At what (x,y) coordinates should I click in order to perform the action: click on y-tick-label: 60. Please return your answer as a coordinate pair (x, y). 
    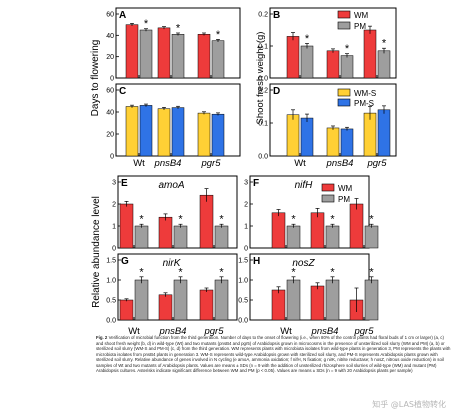
    Looking at the image, I should click on (110, 15).